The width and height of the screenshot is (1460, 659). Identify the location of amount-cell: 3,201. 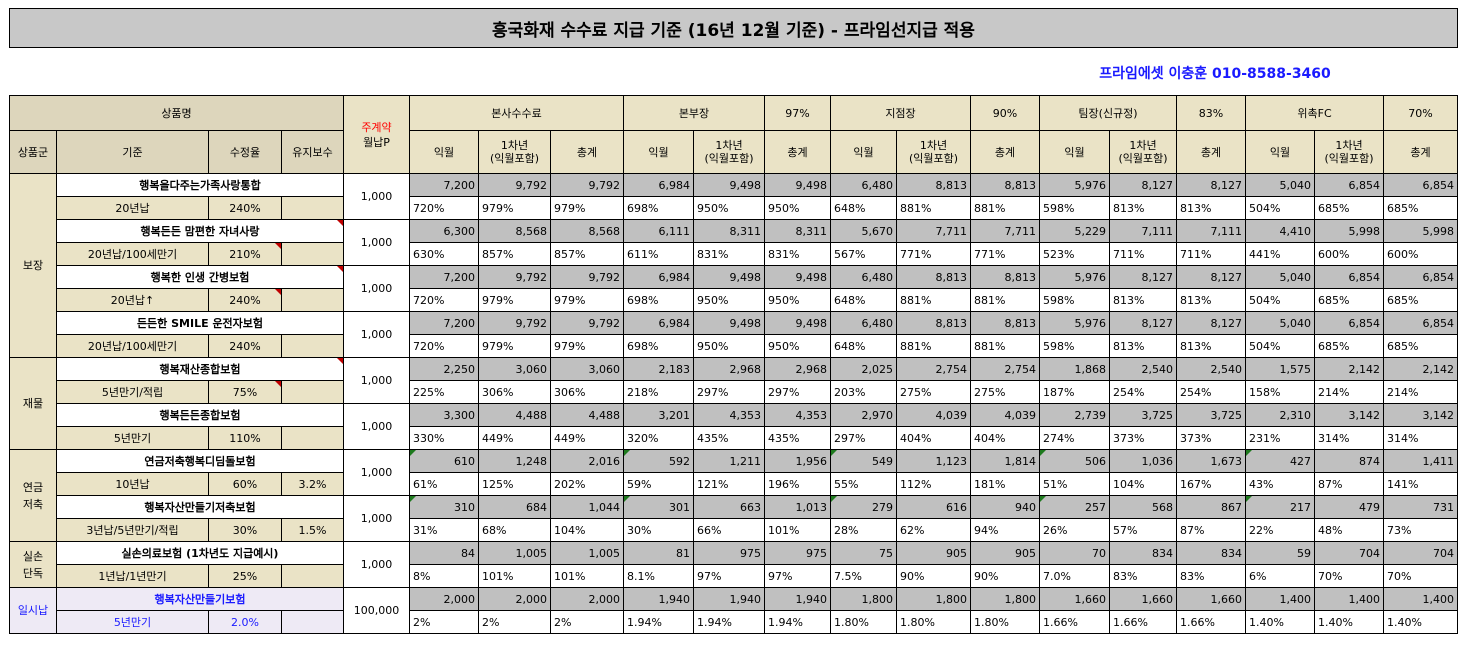
(658, 415).